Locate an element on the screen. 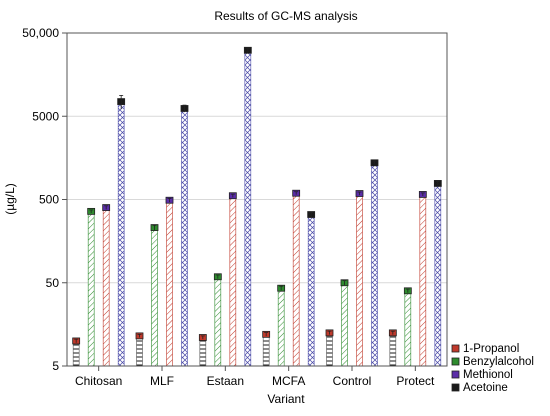 The width and height of the screenshot is (550, 416). y-tick-label: 50 is located at coordinates (53, 283).